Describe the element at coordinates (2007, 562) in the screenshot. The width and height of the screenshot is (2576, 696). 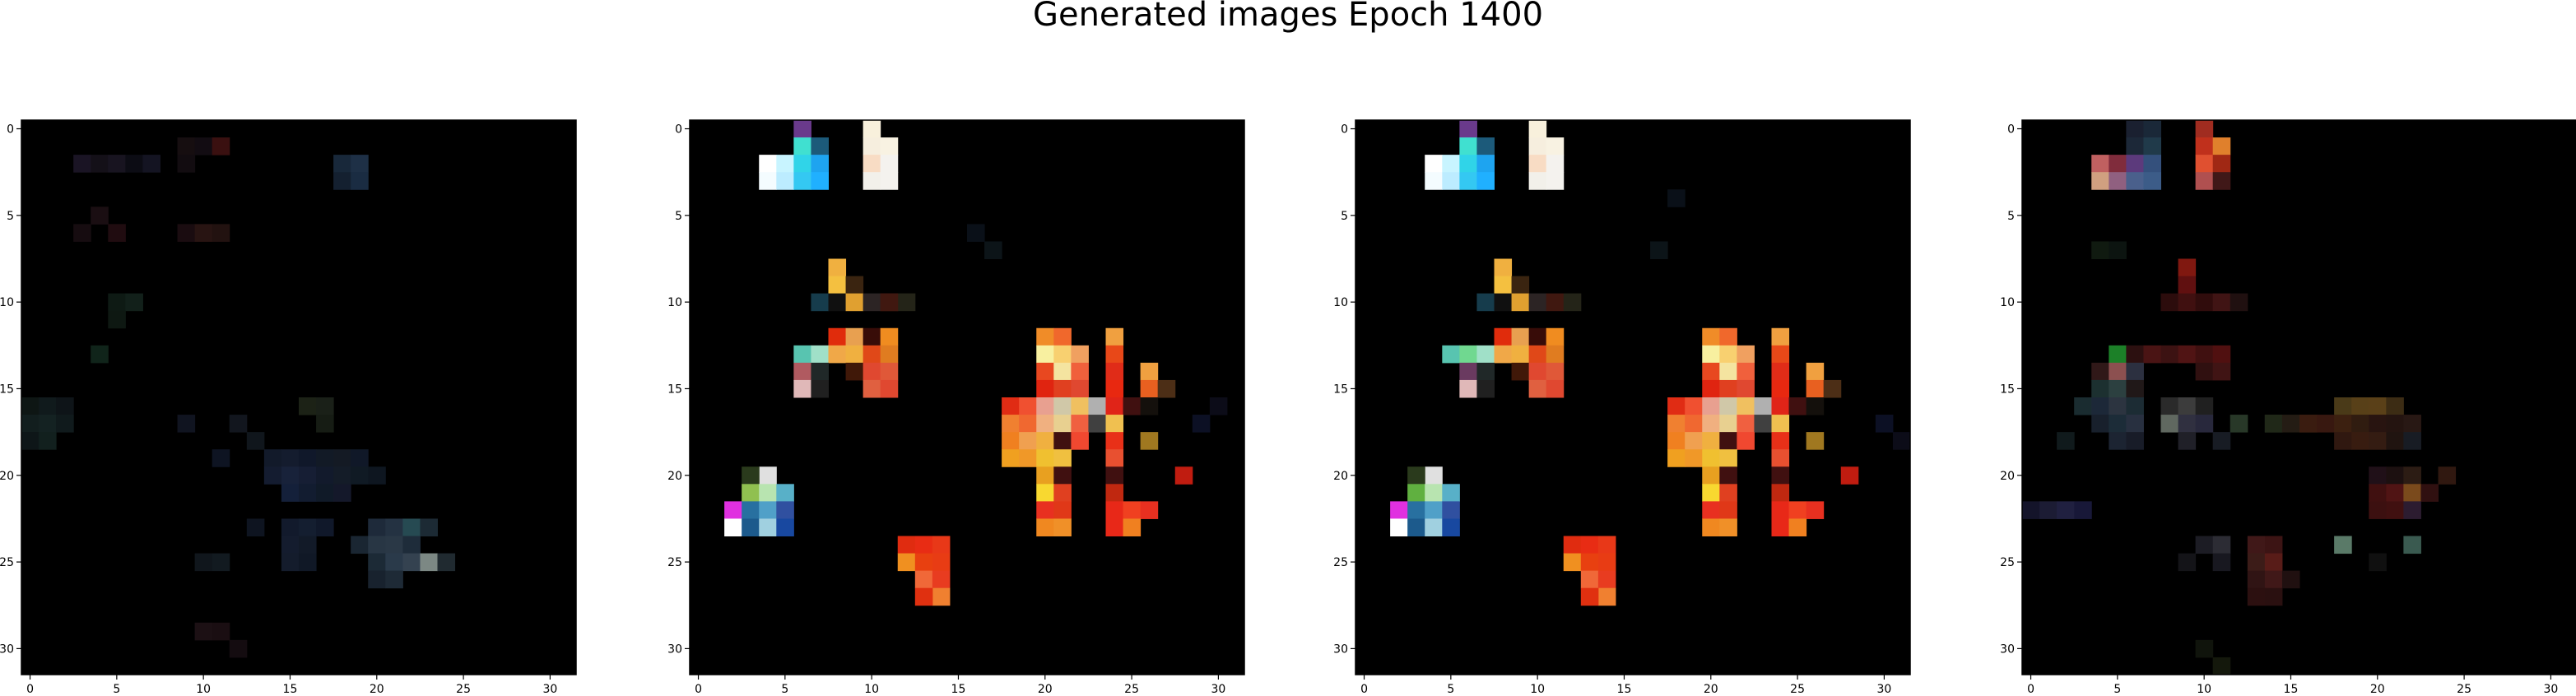
I see `y-tick-label: 25` at that location.